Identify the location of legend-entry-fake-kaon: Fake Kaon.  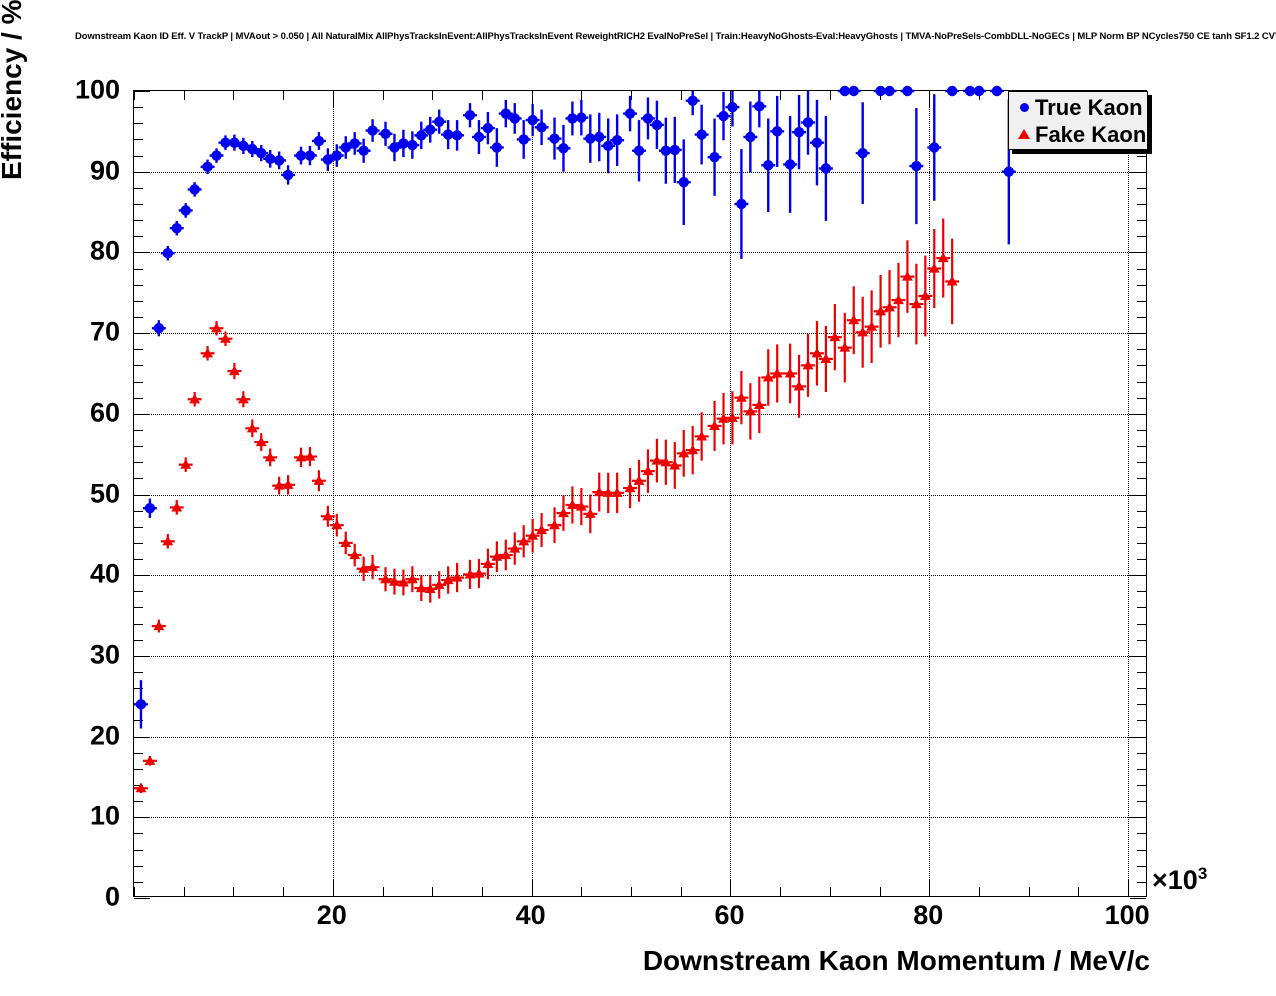
(1079, 134).